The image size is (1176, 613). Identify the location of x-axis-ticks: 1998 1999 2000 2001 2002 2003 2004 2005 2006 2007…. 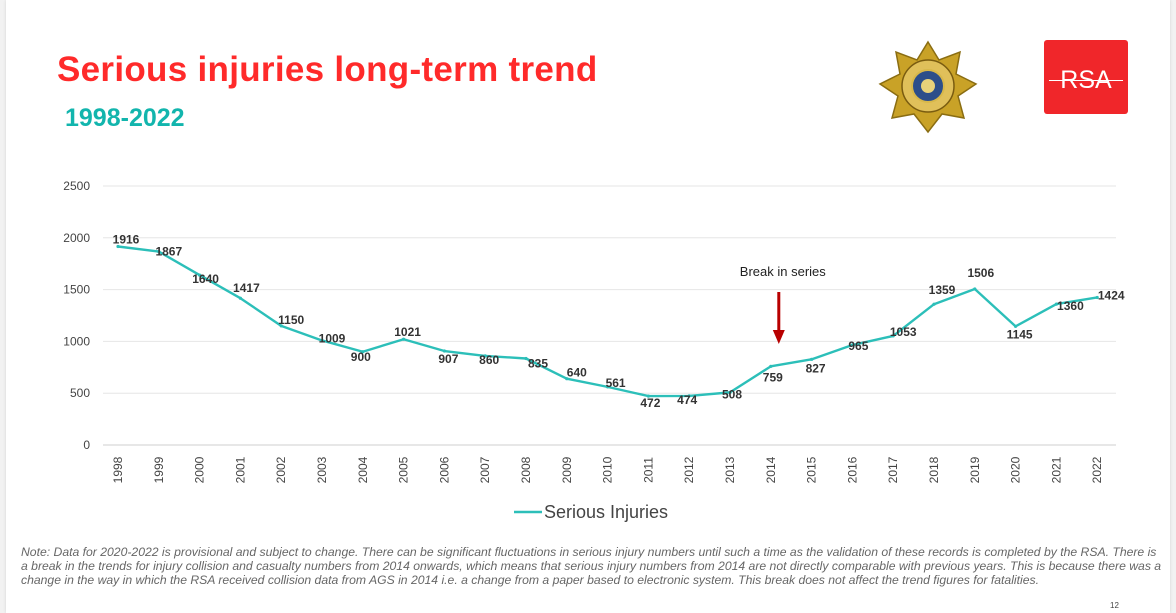
(607, 469).